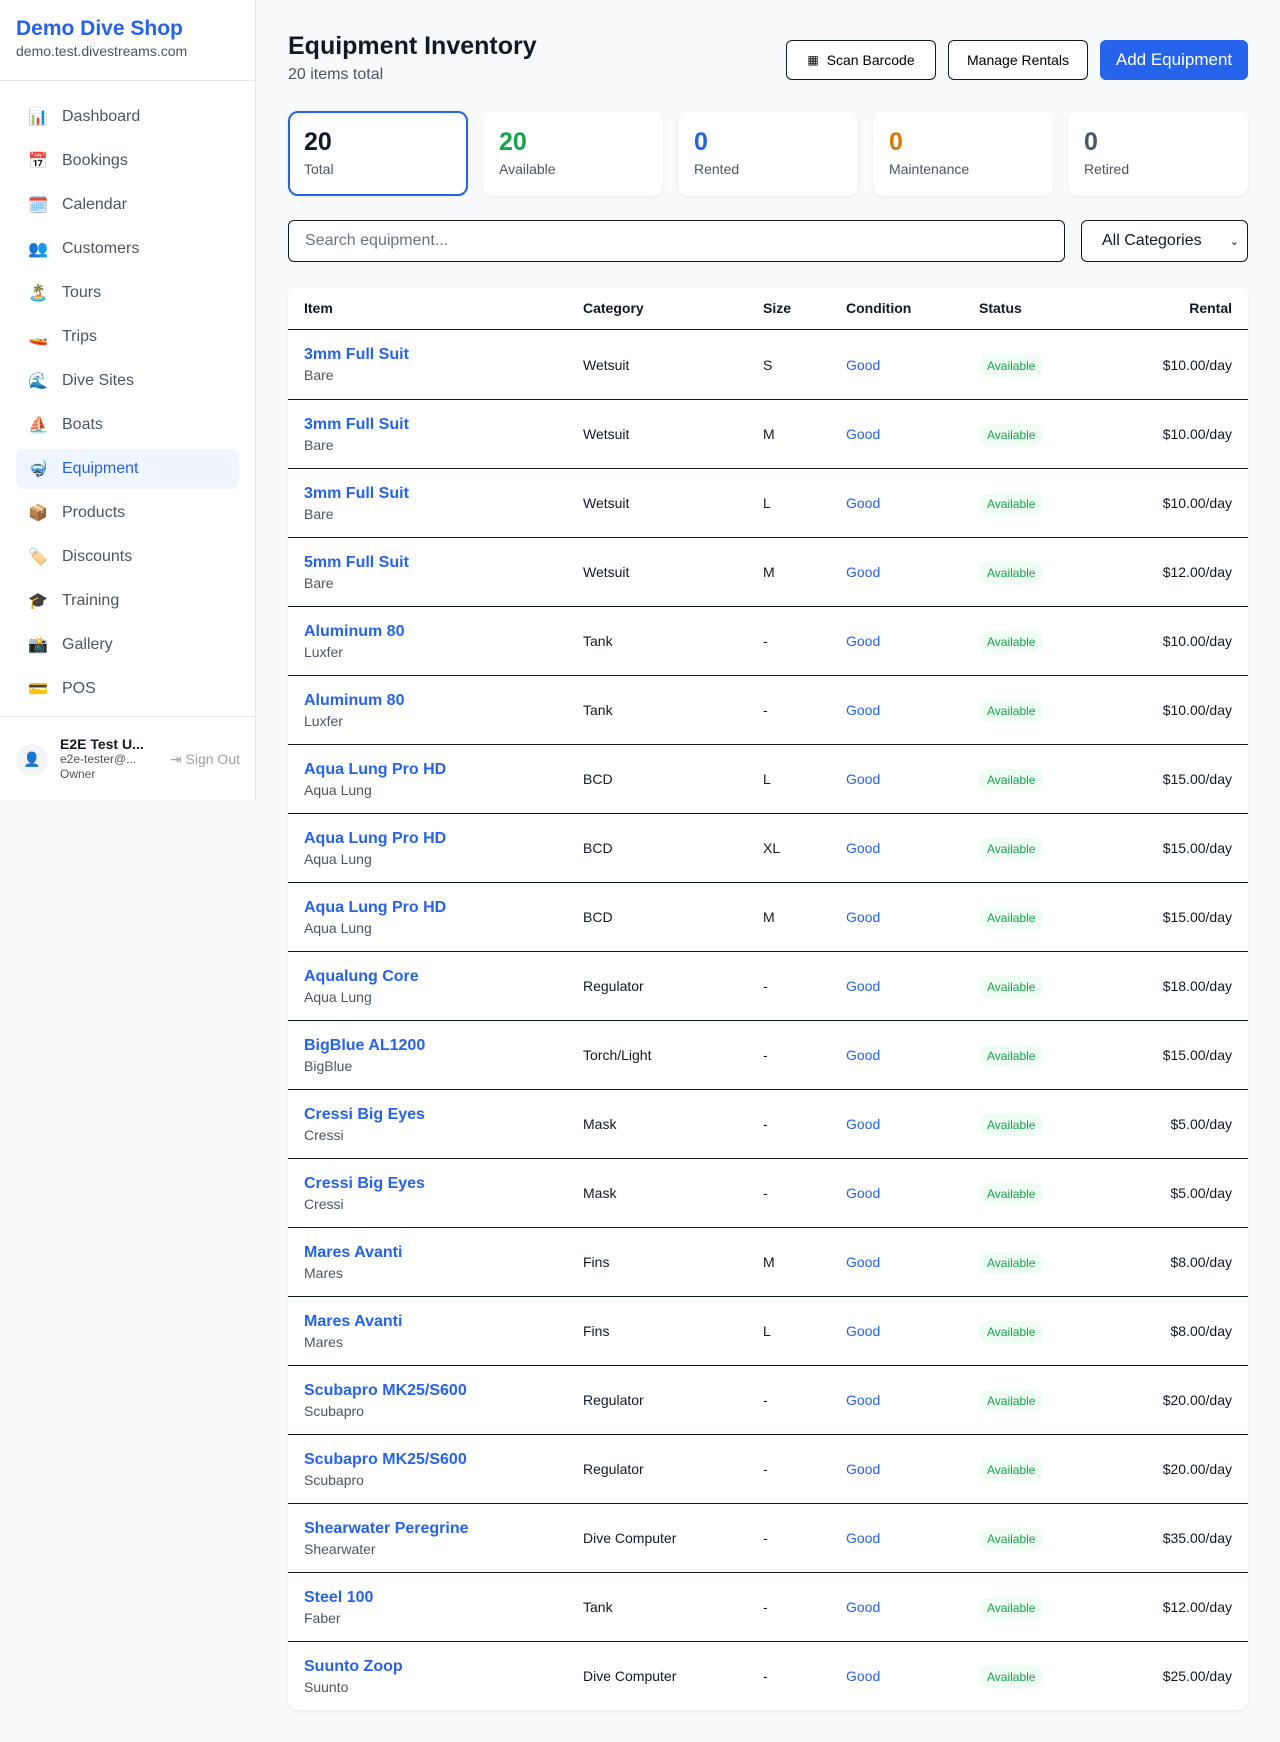 This screenshot has height=1742, width=1280. Describe the element at coordinates (323, 720) in the screenshot. I see `item-brand: Luxfer` at that location.